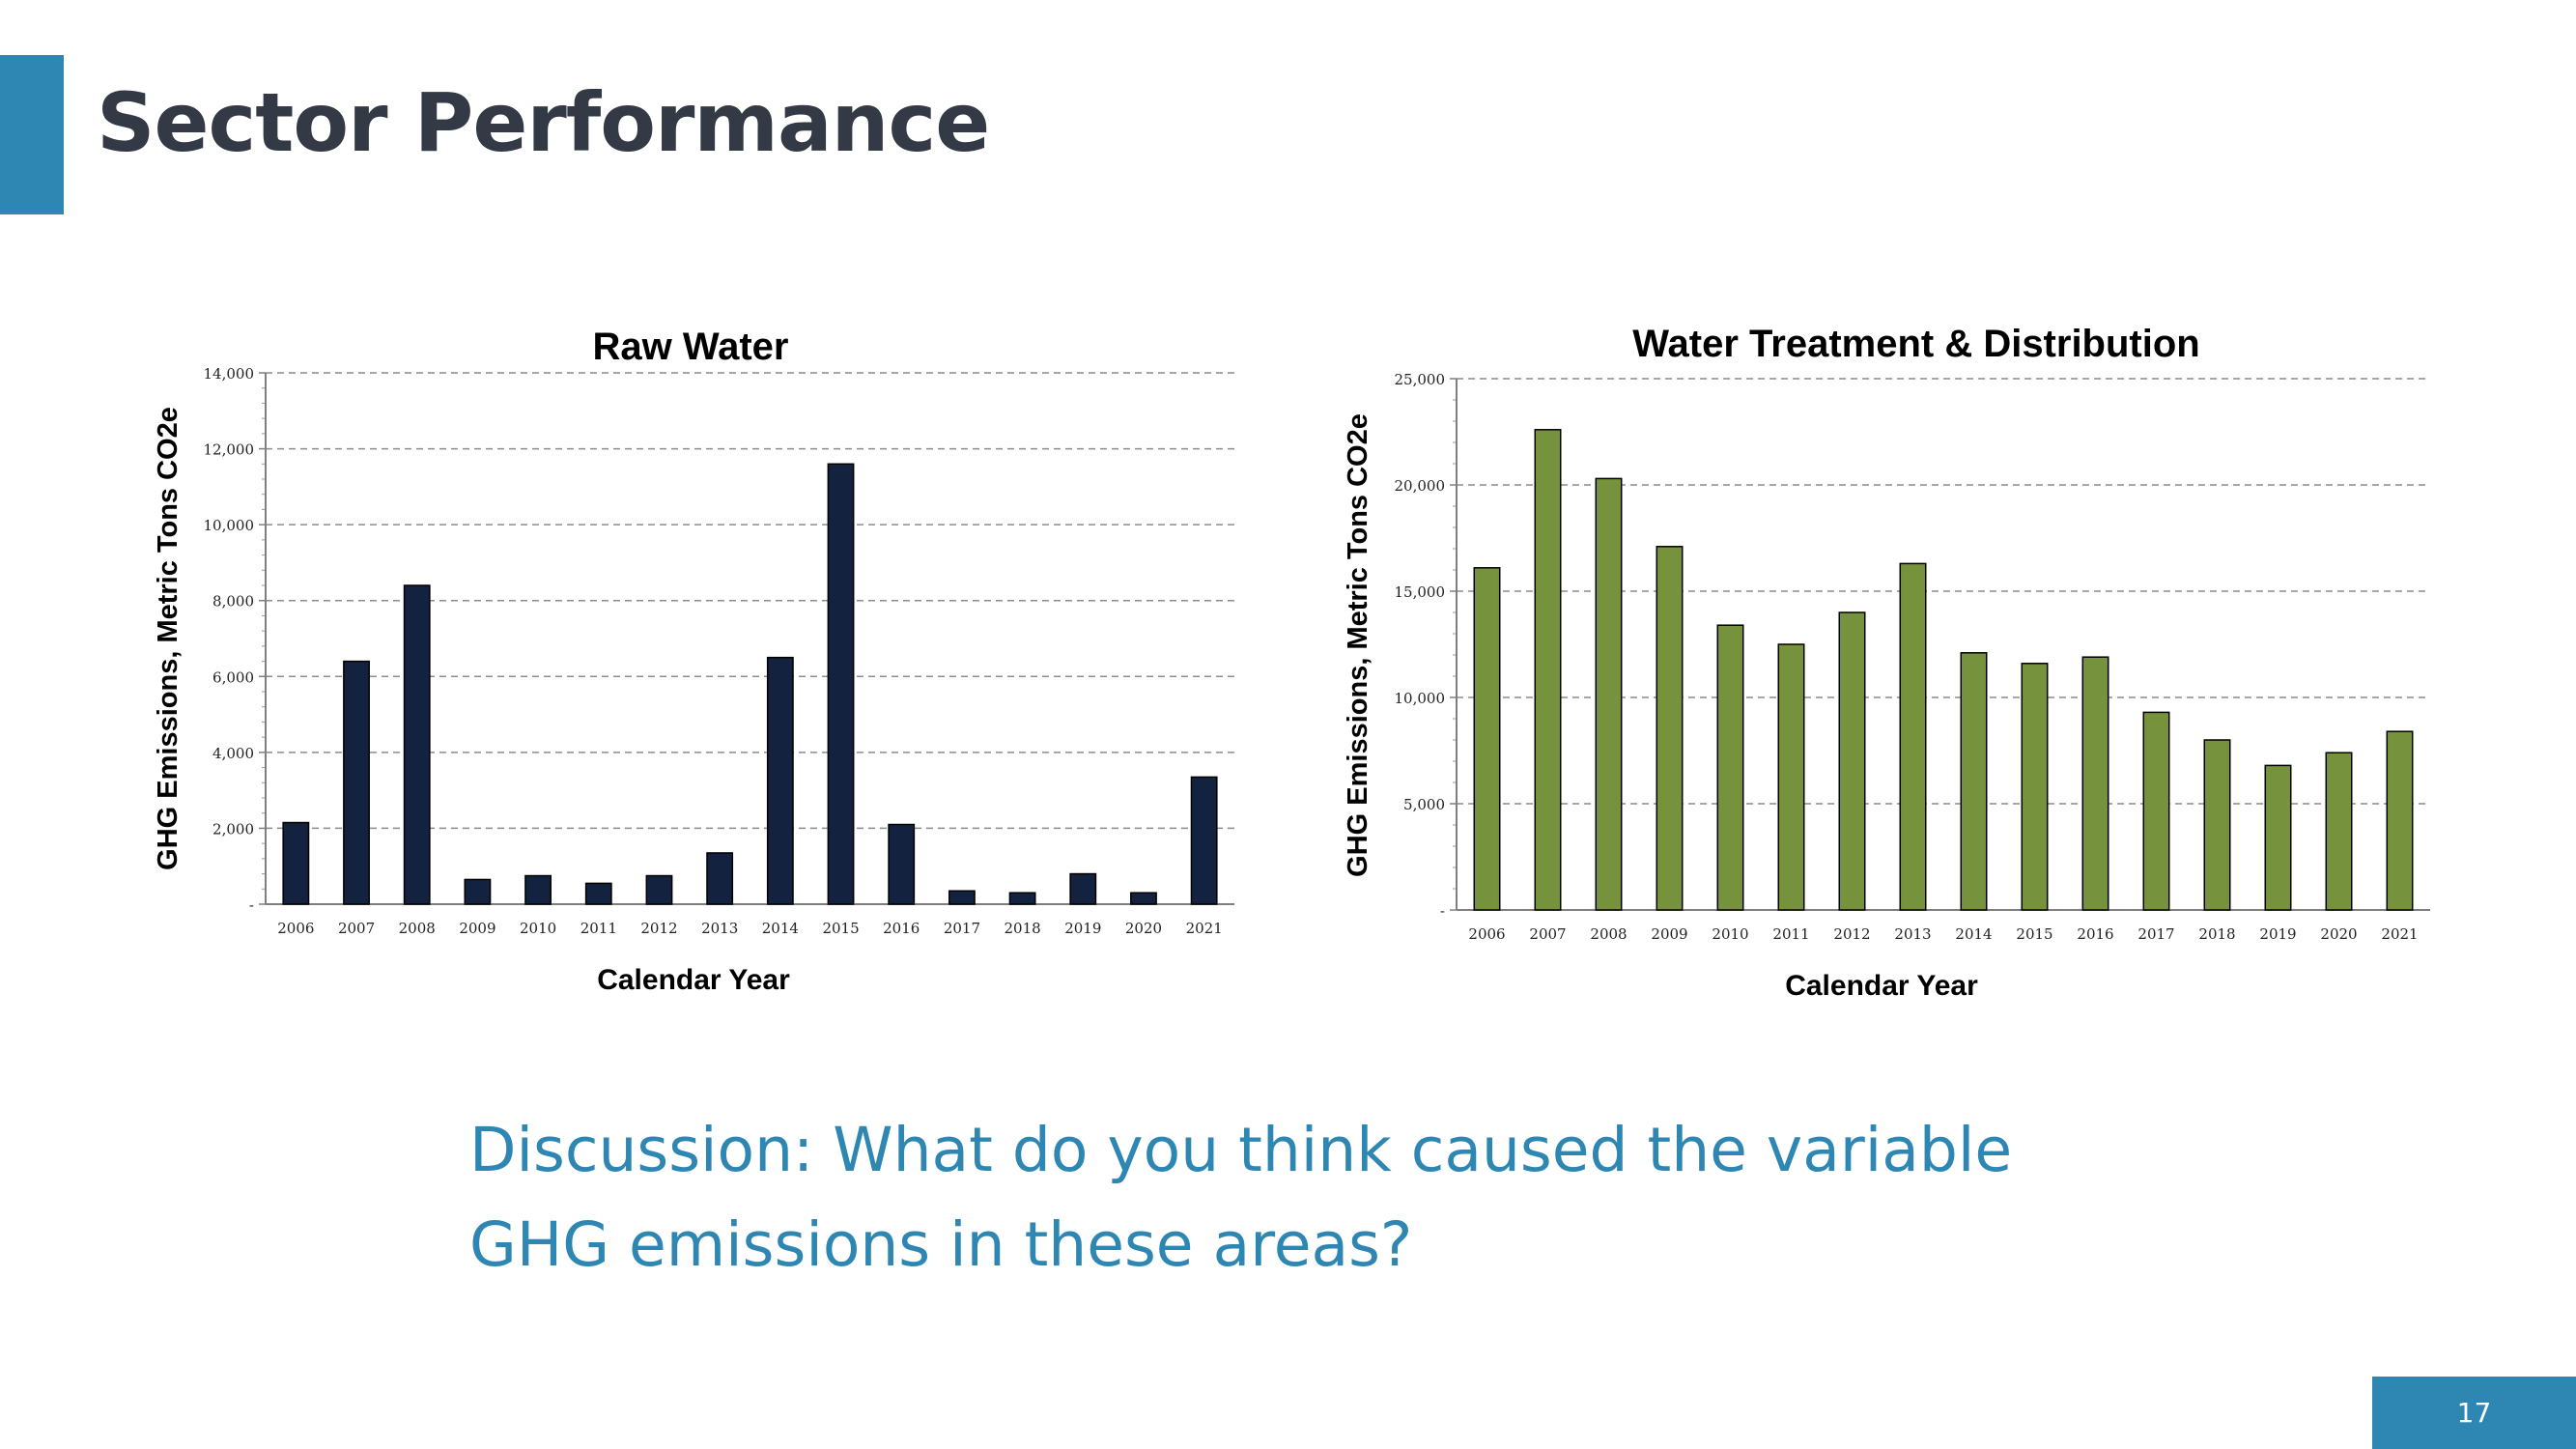  Describe the element at coordinates (1669, 934) in the screenshot. I see `water-treatment-x-tick-label: 2009` at that location.